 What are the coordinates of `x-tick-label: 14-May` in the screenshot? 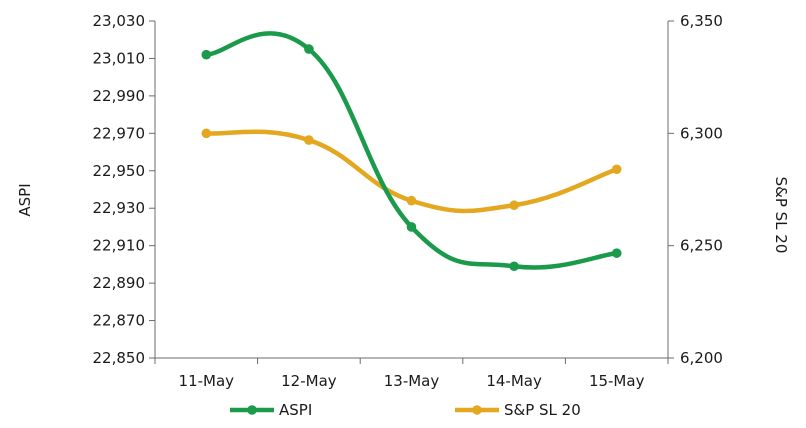 It's located at (514, 381).